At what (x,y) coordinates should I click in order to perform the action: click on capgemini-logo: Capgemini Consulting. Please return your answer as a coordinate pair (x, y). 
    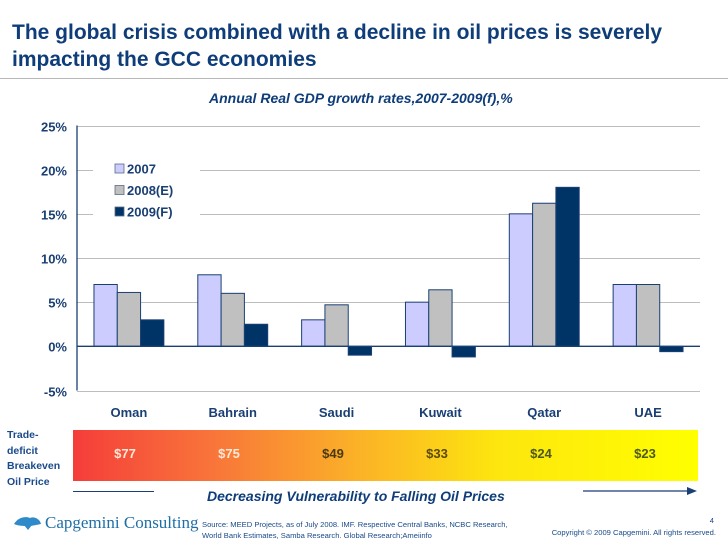
    Looking at the image, I should click on (105, 523).